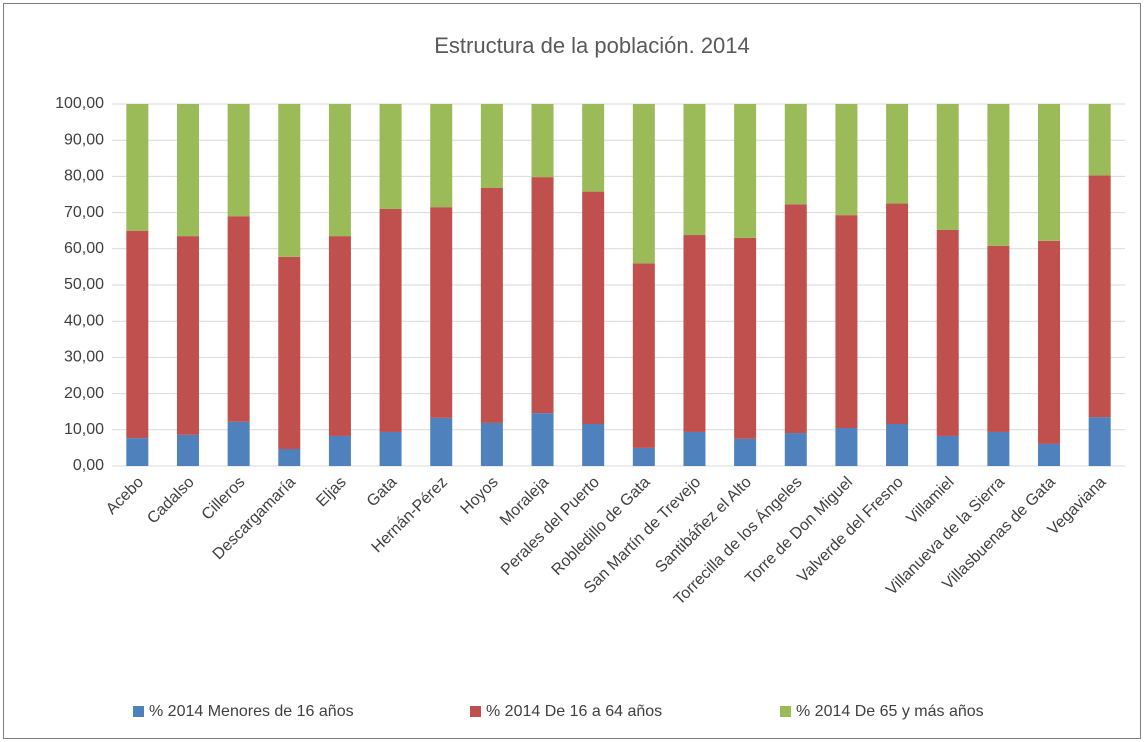 The image size is (1145, 742). I want to click on chart-title: Estructura de la población. 2014, so click(592, 45).